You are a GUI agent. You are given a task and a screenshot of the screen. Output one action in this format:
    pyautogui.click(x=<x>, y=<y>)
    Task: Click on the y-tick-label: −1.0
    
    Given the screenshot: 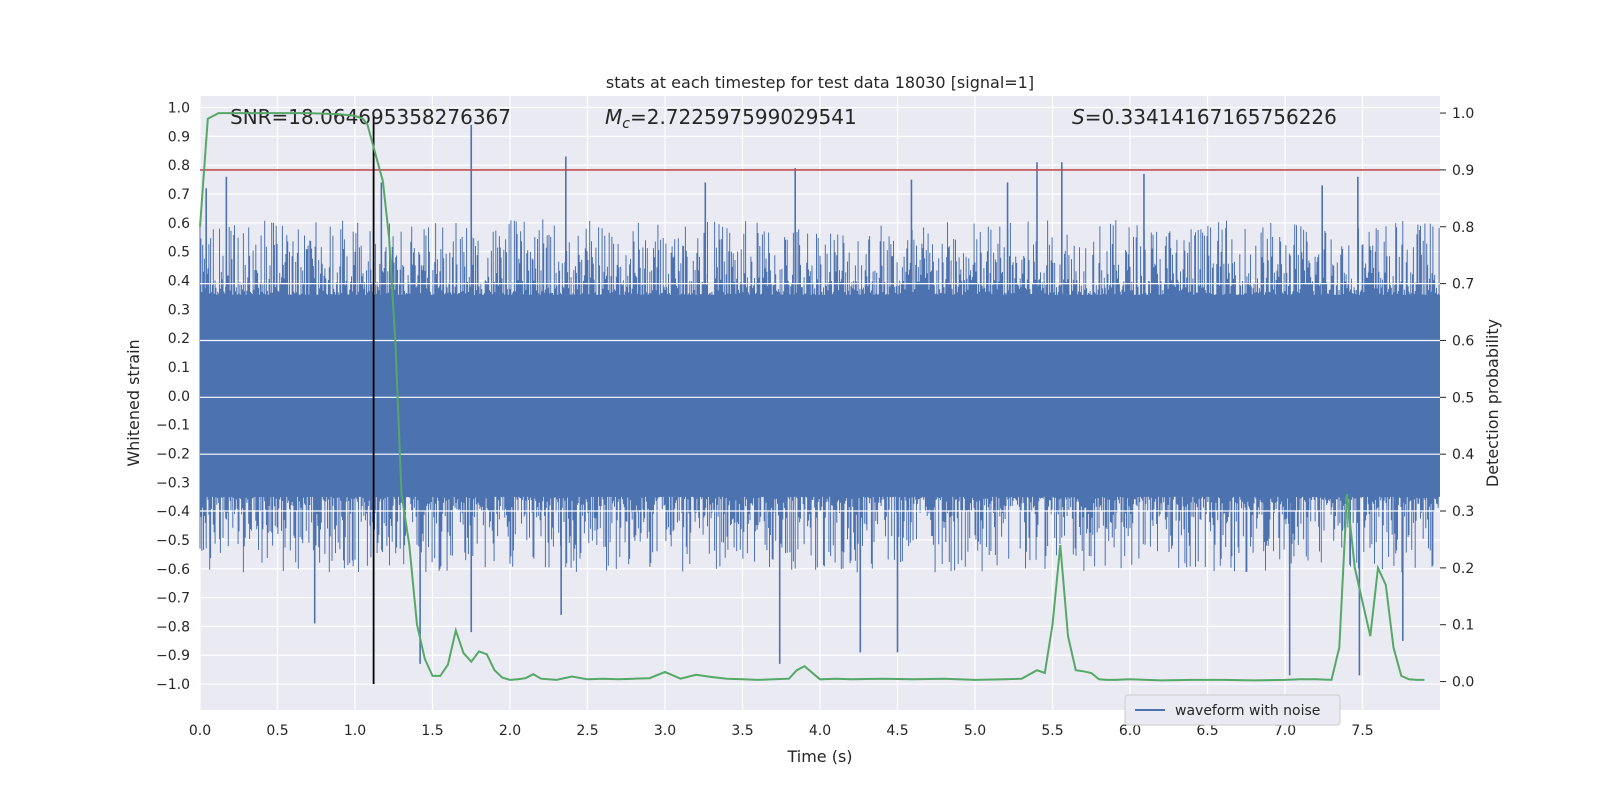 What is the action you would take?
    pyautogui.click(x=173, y=685)
    